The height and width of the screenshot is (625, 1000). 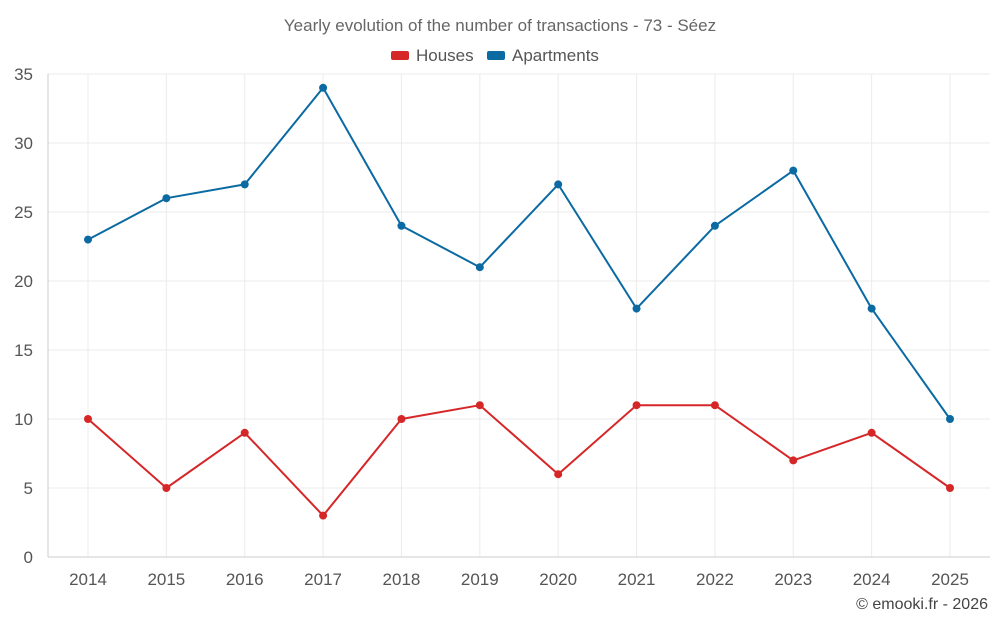 What do you see at coordinates (23, 419) in the screenshot?
I see `y-tick-label: 10` at bounding box center [23, 419].